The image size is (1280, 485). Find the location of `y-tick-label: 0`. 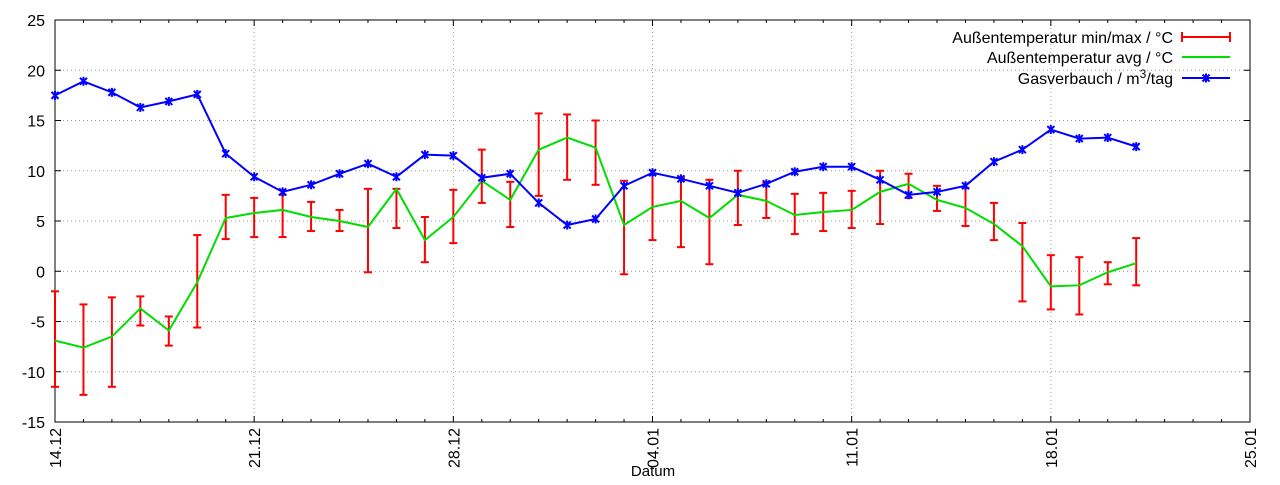

y-tick-label: 0 is located at coordinates (40, 272).